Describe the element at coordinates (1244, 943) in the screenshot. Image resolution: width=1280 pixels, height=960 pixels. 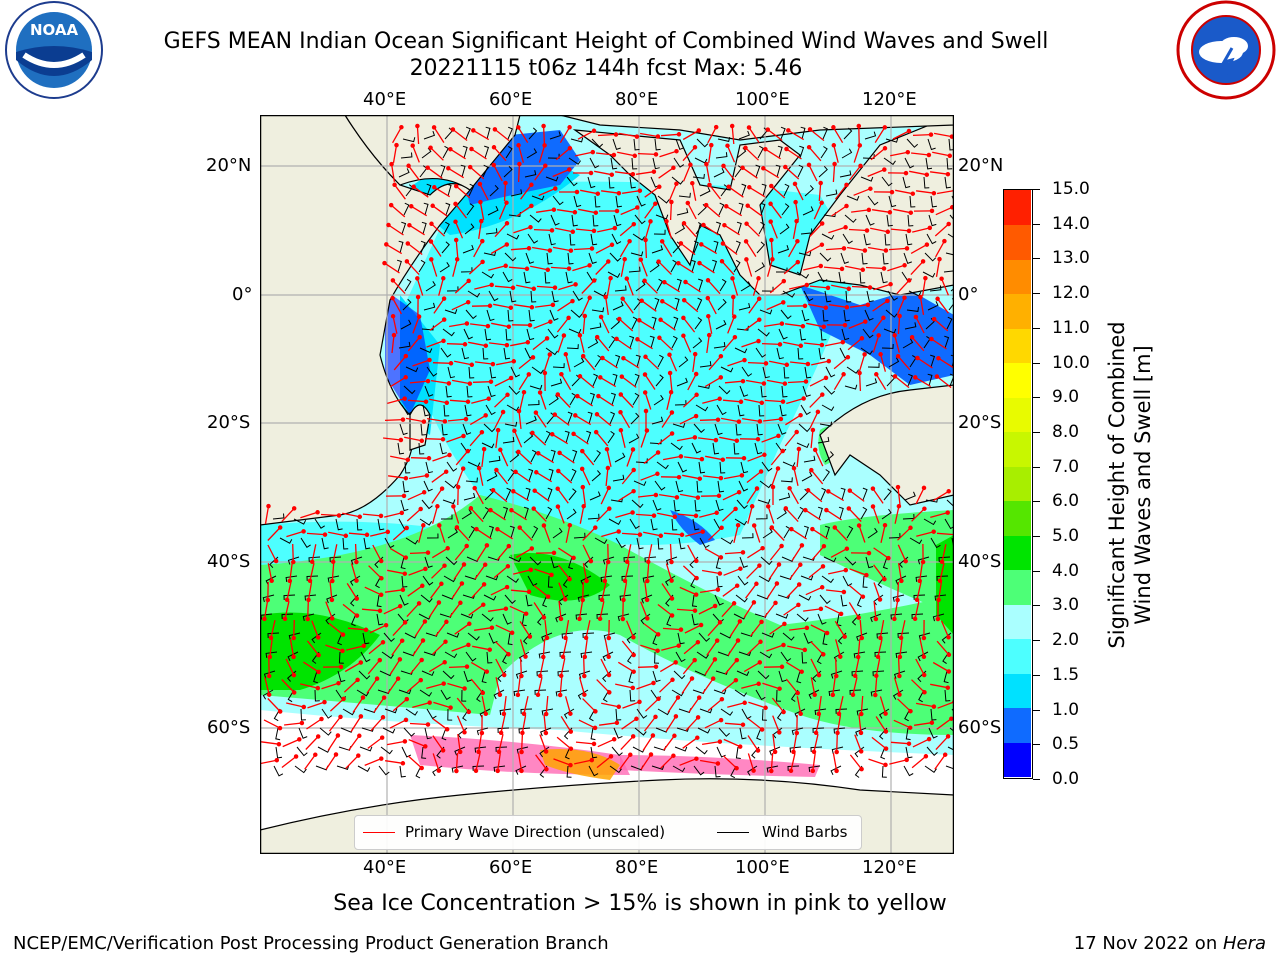
I see `footer-host: Hera` at that location.